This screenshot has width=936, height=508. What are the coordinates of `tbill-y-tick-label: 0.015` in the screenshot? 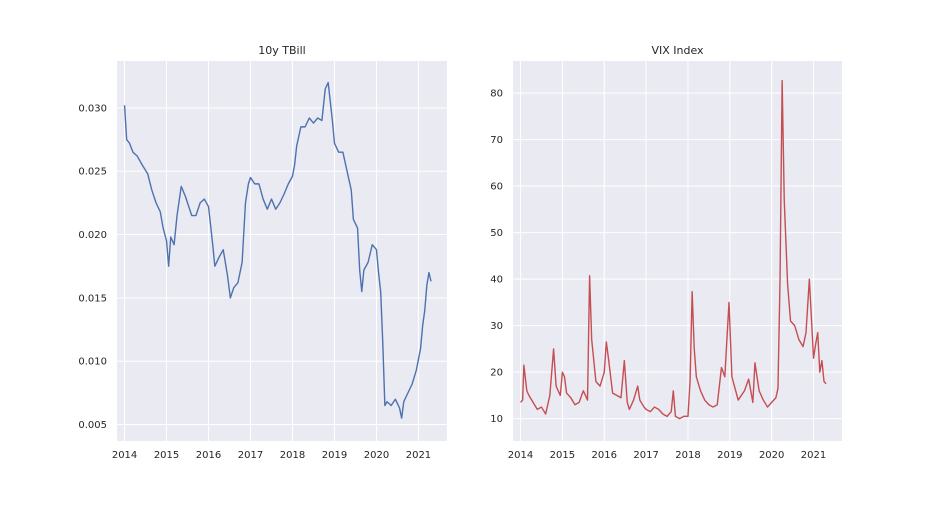 It's located at (92, 298).